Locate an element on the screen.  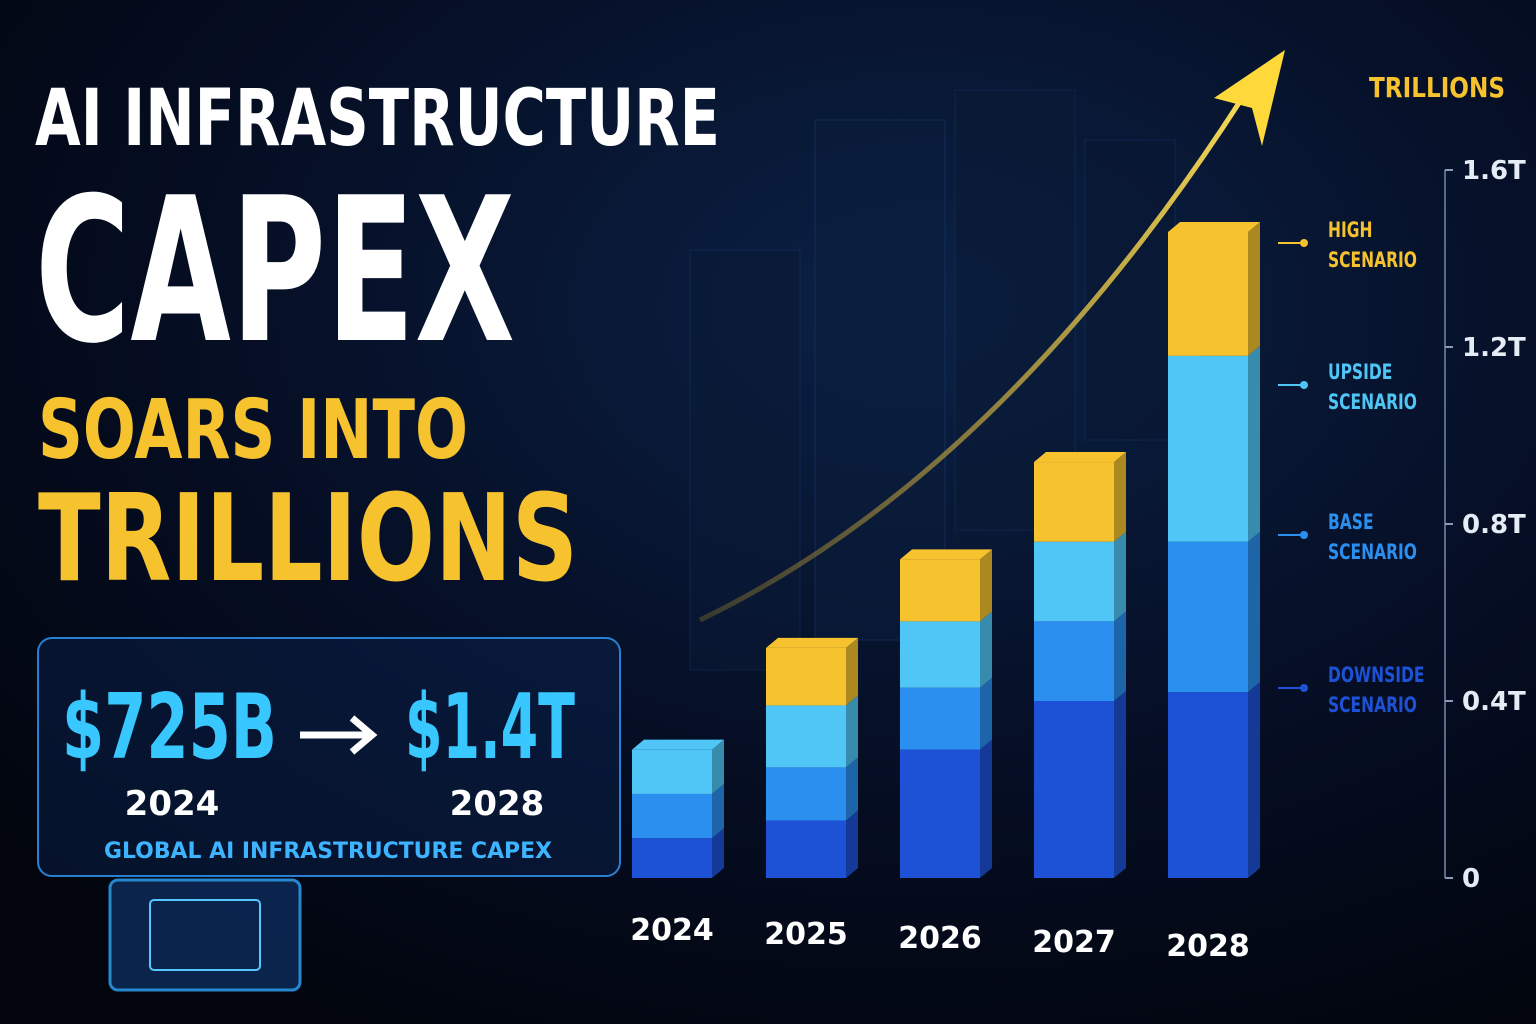
arrow is located at coordinates (339, 735).